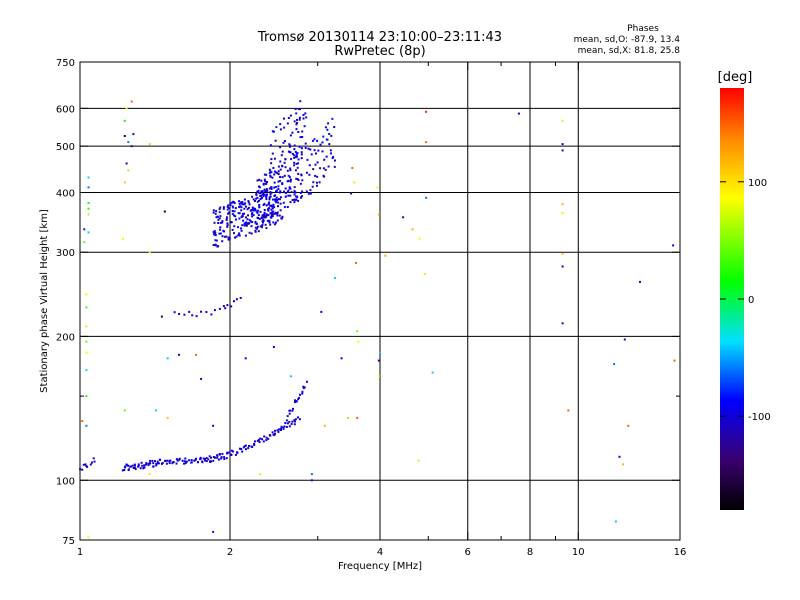  Describe the element at coordinates (744, 290) in the screenshot. I see `colorbar: [deg] 100 0 -100` at that location.